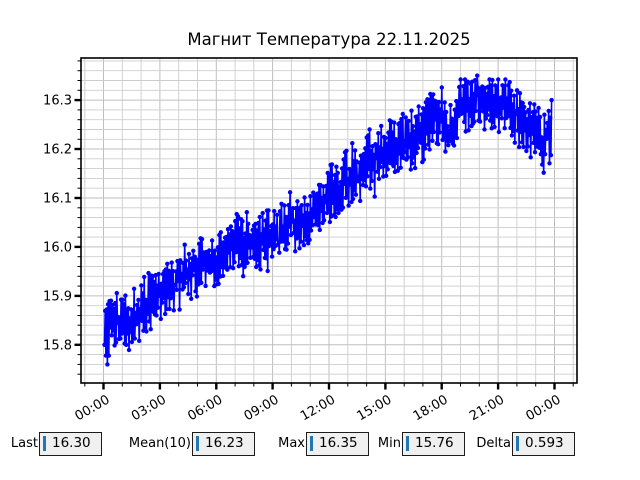  I want to click on chart-title: Магнит Температура 22.11.2025, so click(329, 39).